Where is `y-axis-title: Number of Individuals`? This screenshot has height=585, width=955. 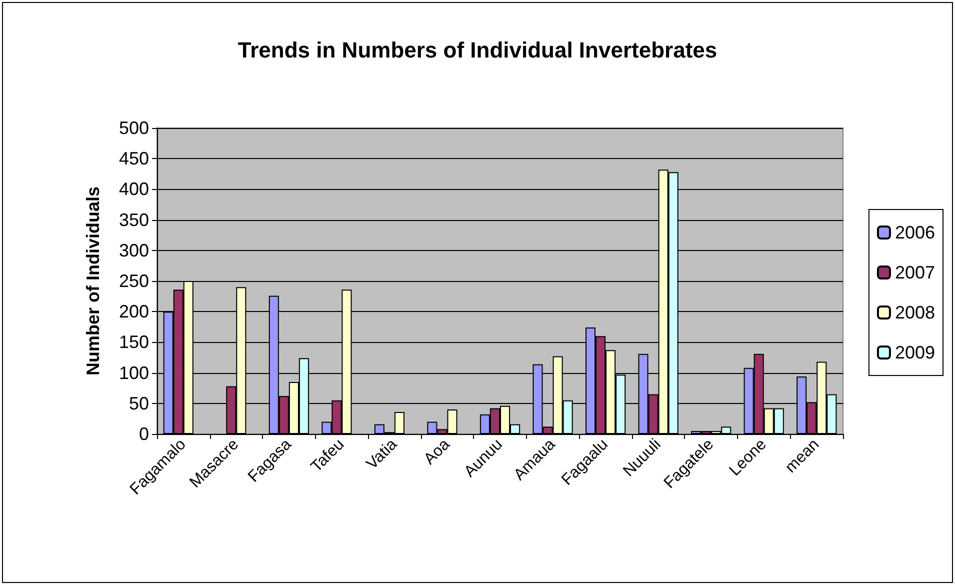
y-axis-title: Number of Individuals is located at coordinates (93, 281).